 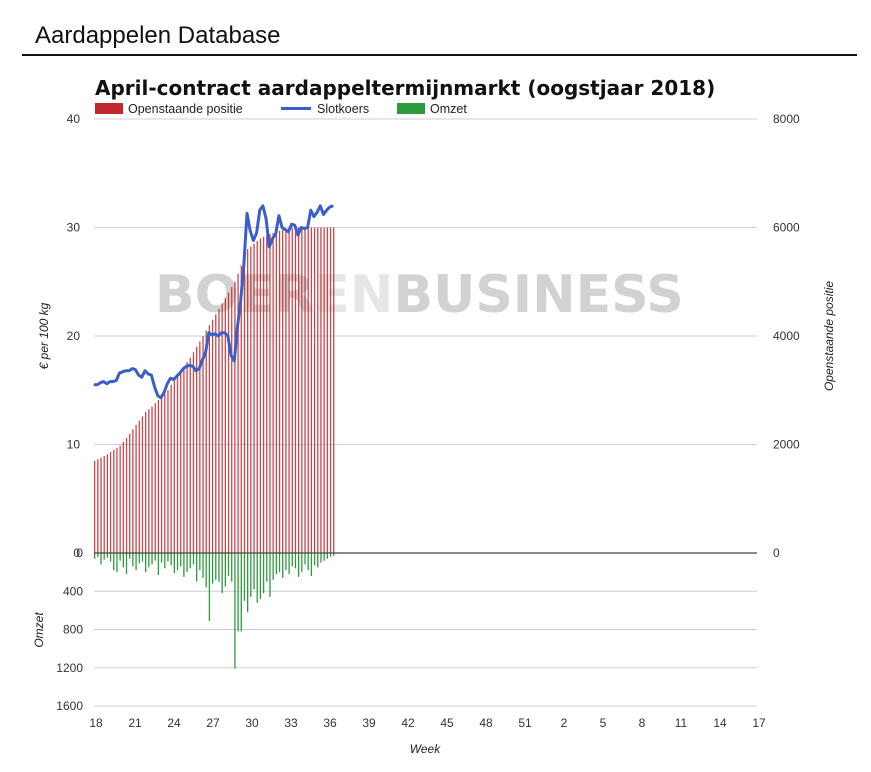 I want to click on price-axis-title: € per 100 kg, so click(x=44, y=335).